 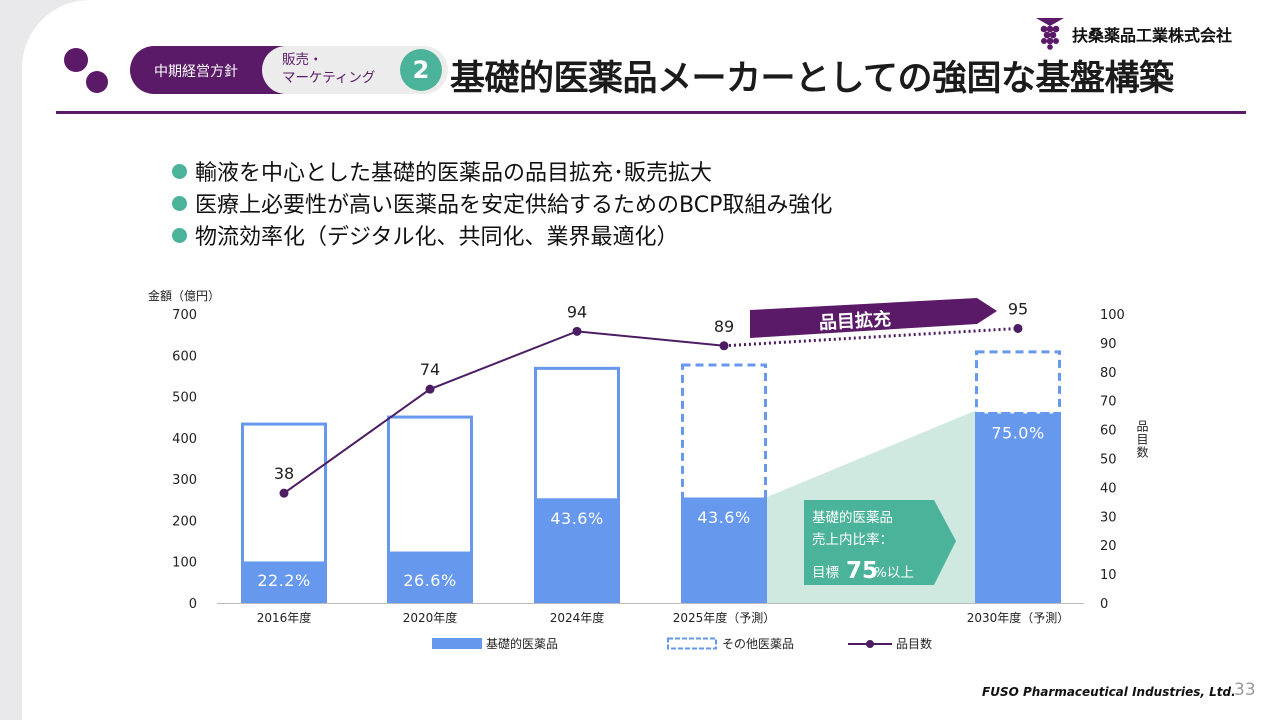 I want to click on line-series-segment, so click(x=504, y=412).